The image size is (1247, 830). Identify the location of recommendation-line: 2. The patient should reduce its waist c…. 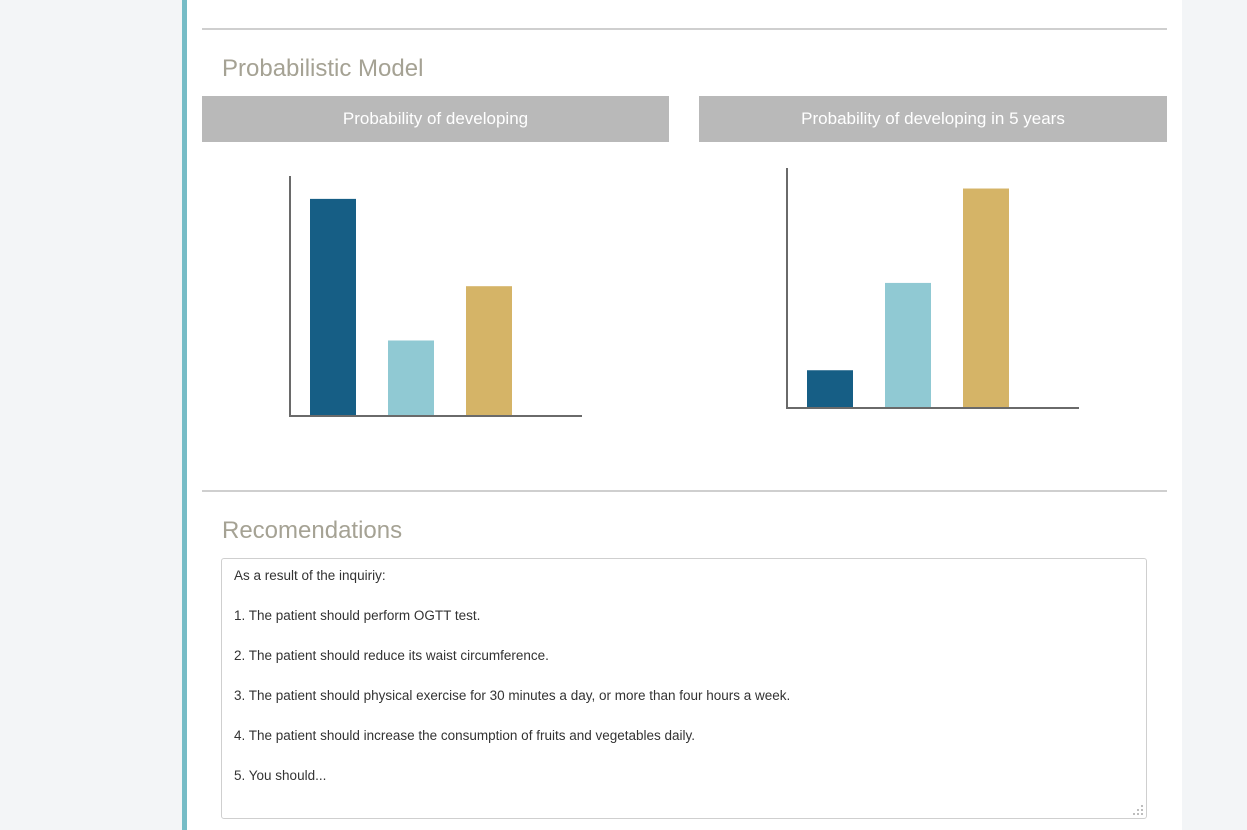
(391, 655).